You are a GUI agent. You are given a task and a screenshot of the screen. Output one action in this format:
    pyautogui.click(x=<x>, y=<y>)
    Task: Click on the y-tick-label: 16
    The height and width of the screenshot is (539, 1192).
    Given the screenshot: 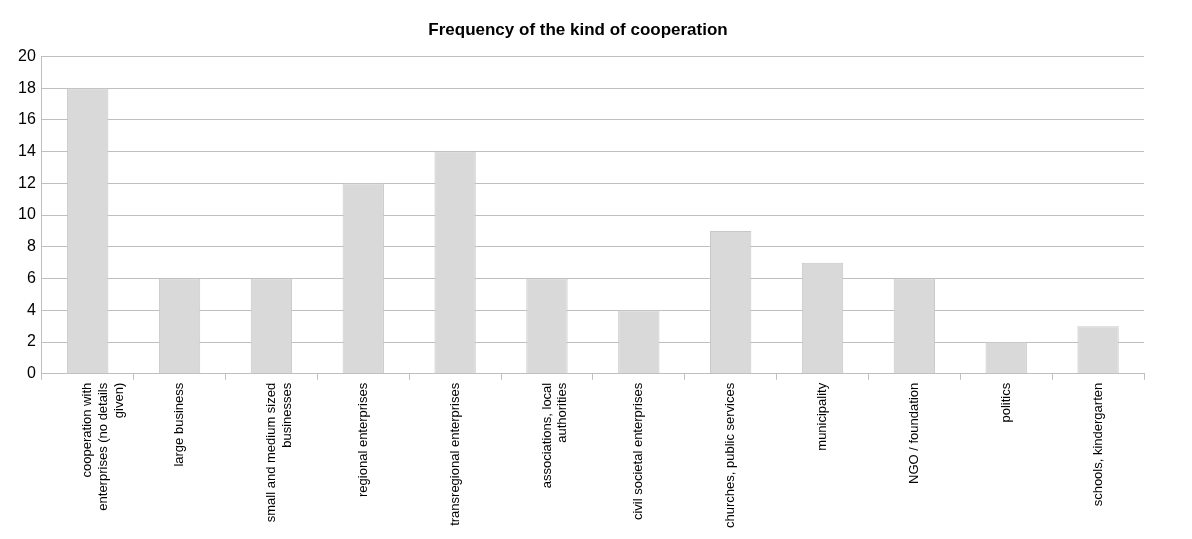 What is the action you would take?
    pyautogui.click(x=27, y=119)
    